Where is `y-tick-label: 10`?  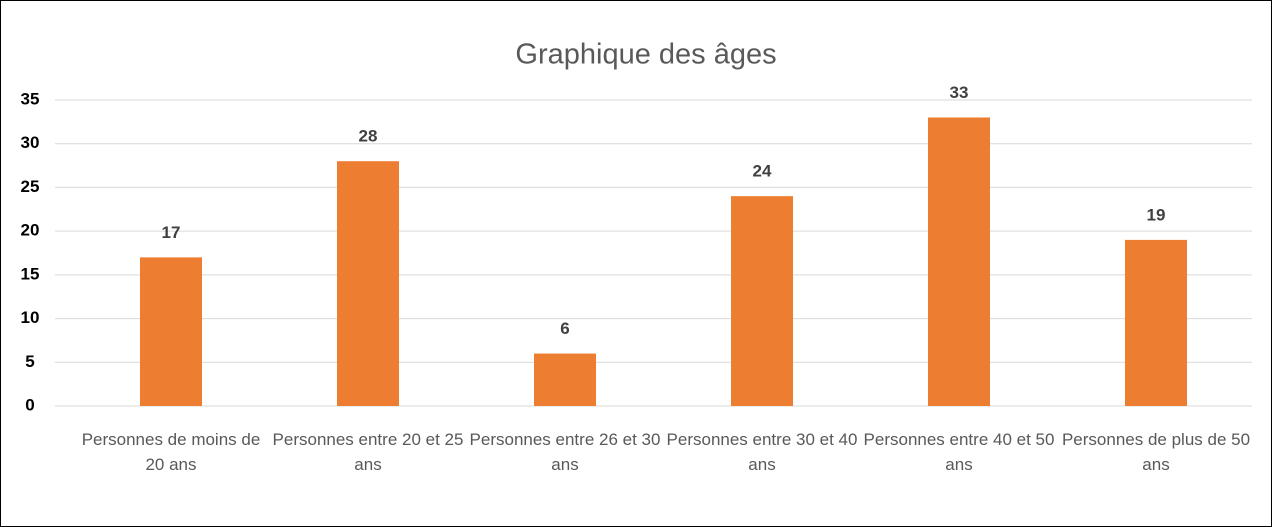 y-tick-label: 10 is located at coordinates (30, 317).